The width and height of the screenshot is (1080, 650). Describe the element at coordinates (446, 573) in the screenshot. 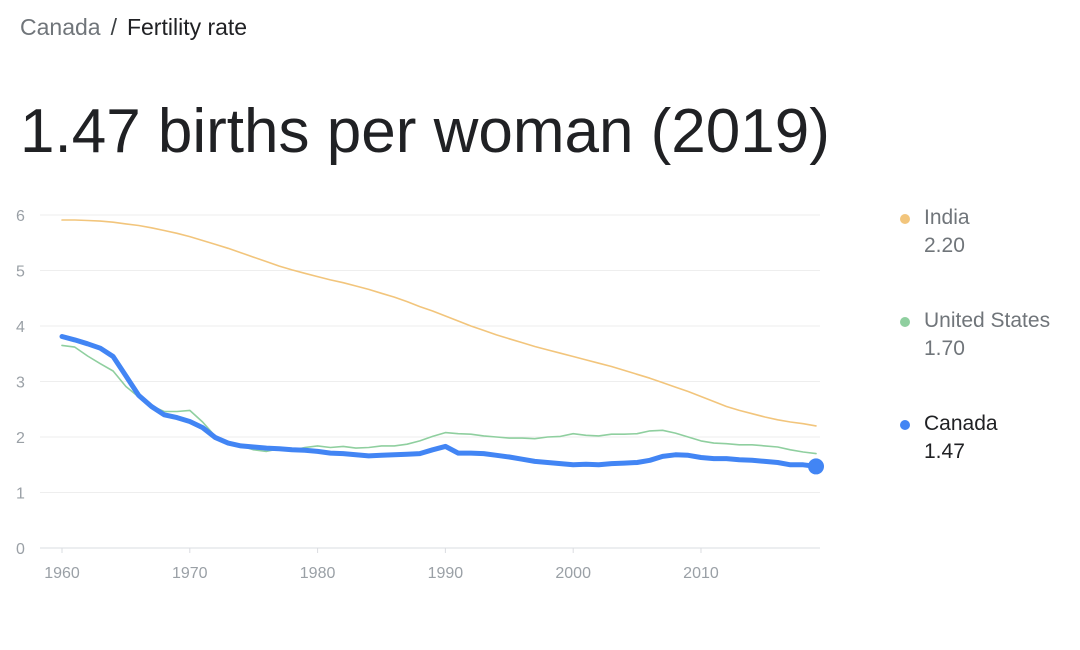

I see `x-tick-label: 1990` at that location.